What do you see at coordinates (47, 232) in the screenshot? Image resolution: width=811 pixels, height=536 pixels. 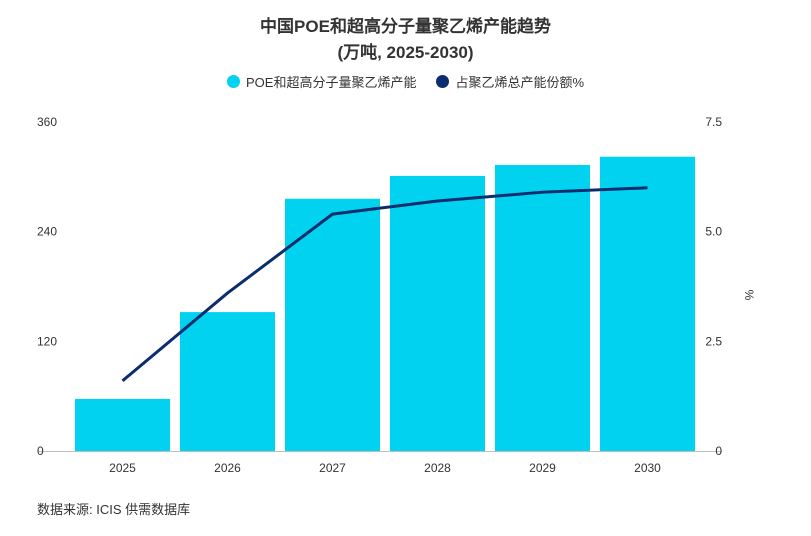 I see `y-left-tick-label: 240` at bounding box center [47, 232].